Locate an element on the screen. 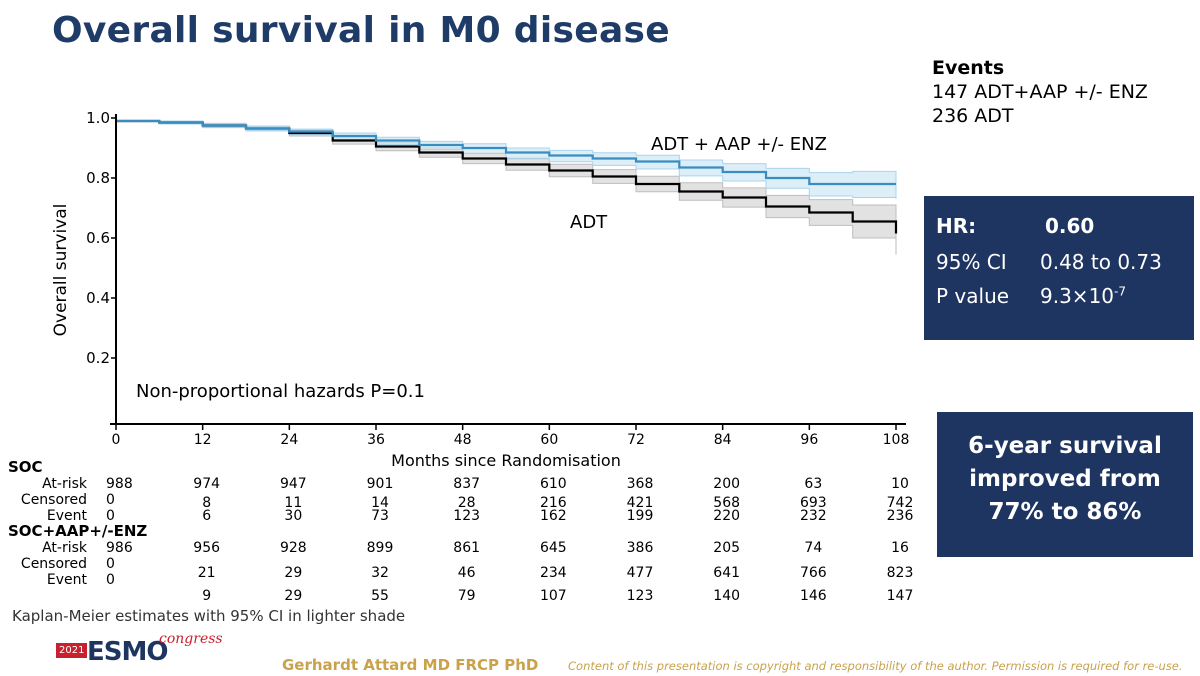  x-tick-label: 36 is located at coordinates (376, 440).